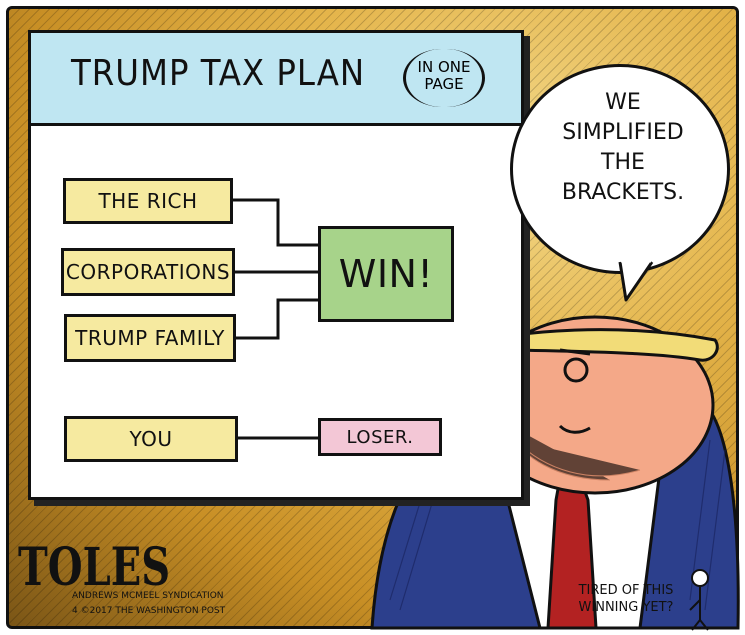 Image resolution: width=745 pixels, height=635 pixels. What do you see at coordinates (275, 222) in the screenshot?
I see `bracket-line-rich` at bounding box center [275, 222].